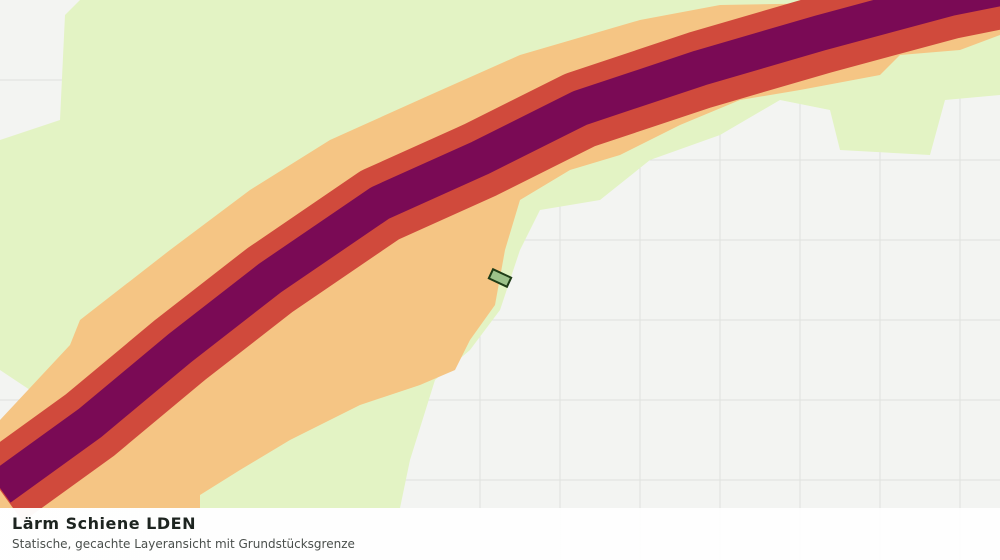  I want to click on parcel-boundary, so click(500, 278).